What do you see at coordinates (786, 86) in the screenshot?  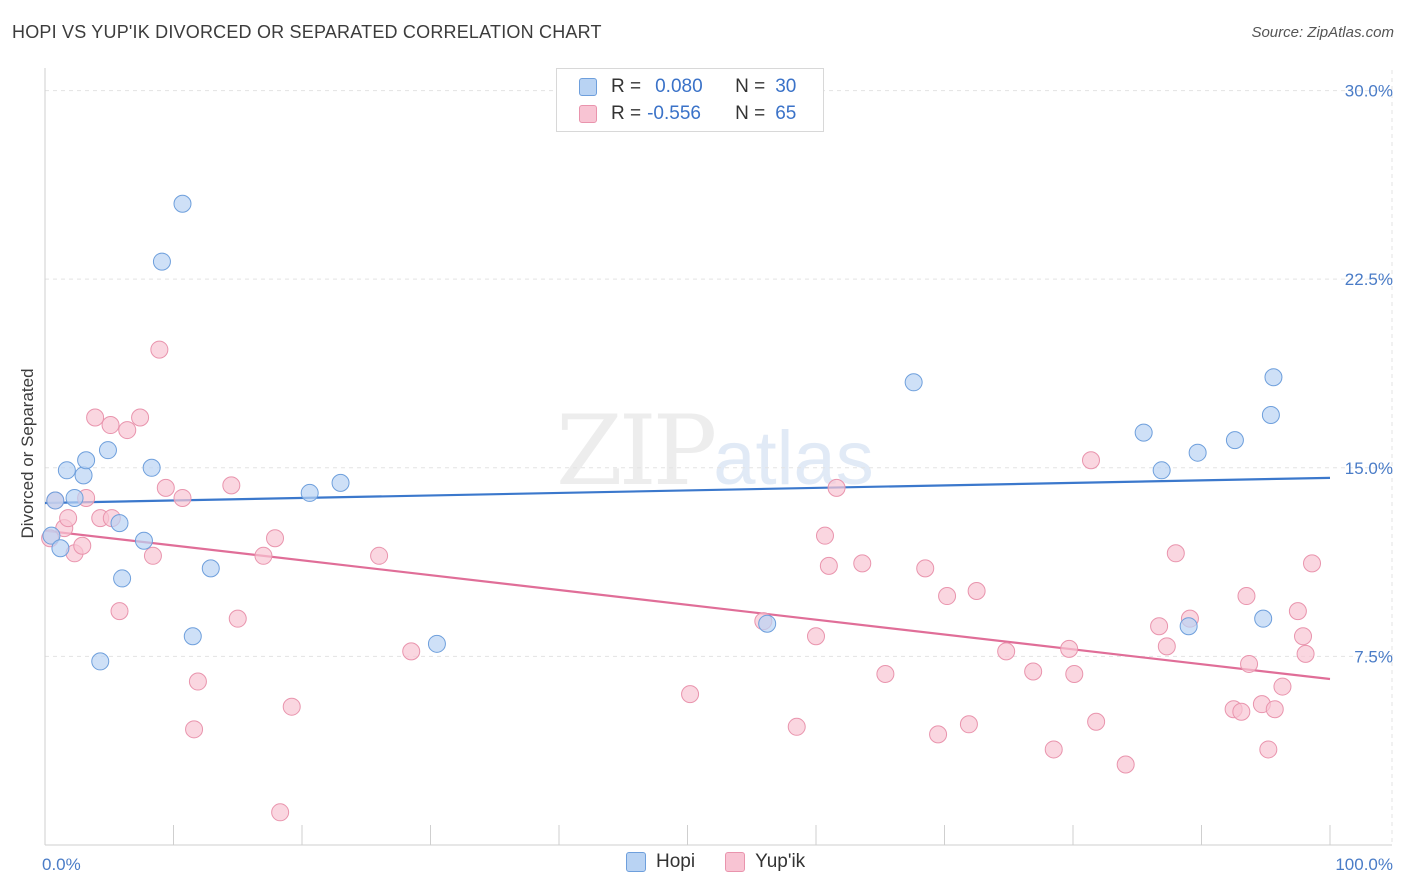 I see `hopi-n-value: 30` at bounding box center [786, 86].